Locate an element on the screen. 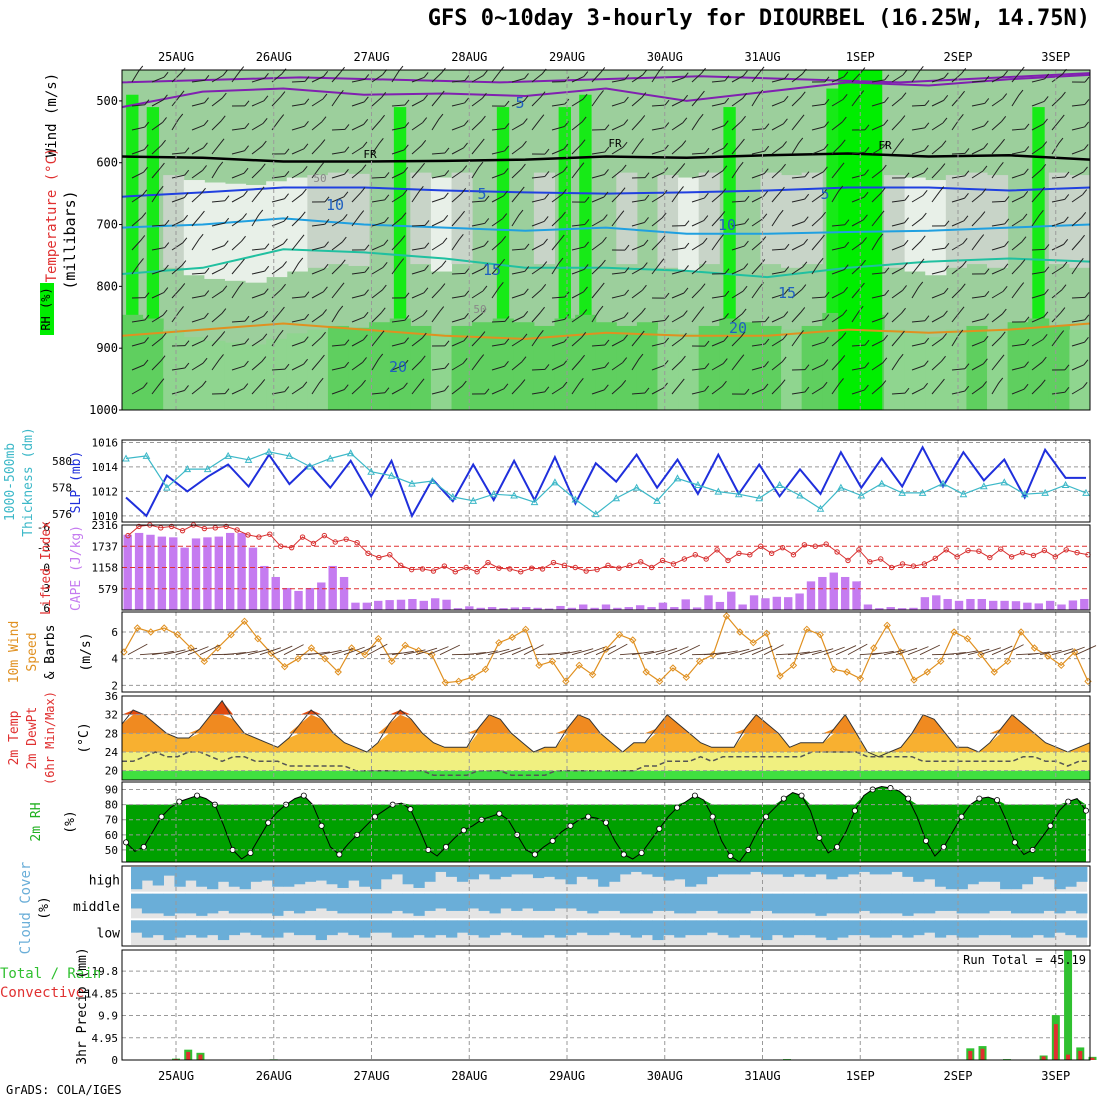 The width and height of the screenshot is (1100, 1100). rh-surface-cell is located at coordinates (895, 369).